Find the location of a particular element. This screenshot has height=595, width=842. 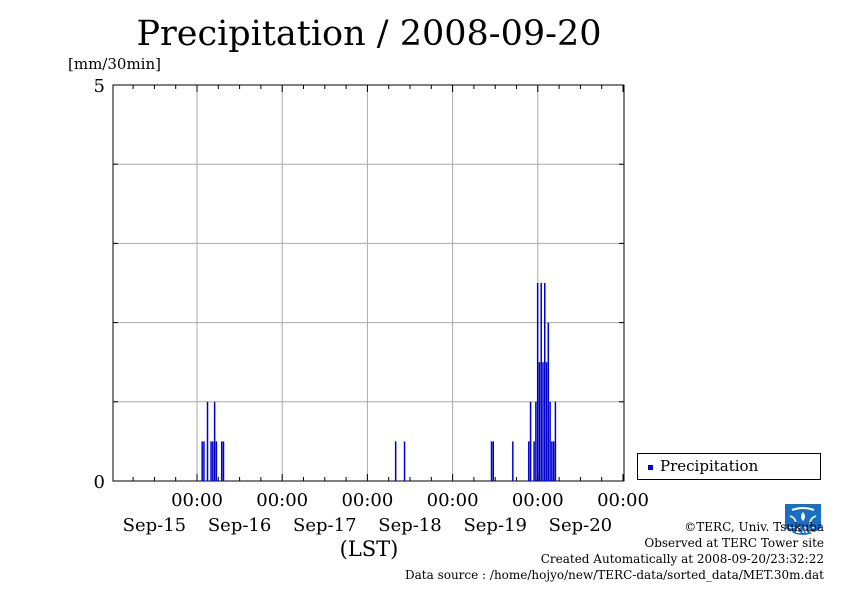

credit-site: Observed at TERC Tower site is located at coordinates (734, 543).